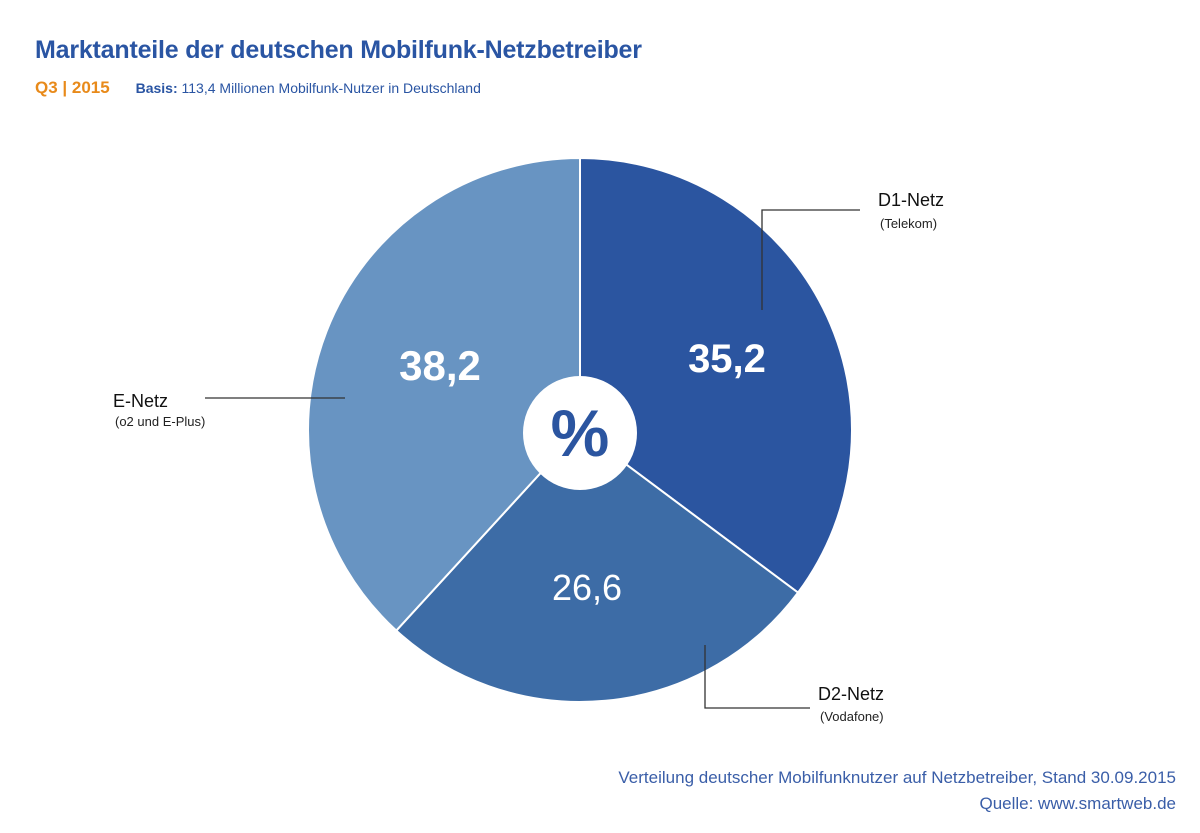  I want to click on pie-slice-d1-netz, so click(716, 375).